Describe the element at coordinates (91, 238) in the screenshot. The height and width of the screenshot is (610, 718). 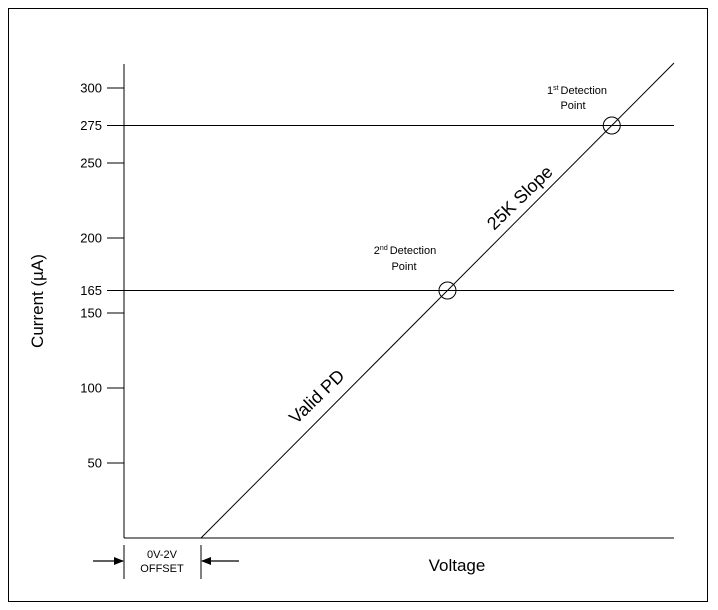
I see `y-tick-label-200: 200` at that location.